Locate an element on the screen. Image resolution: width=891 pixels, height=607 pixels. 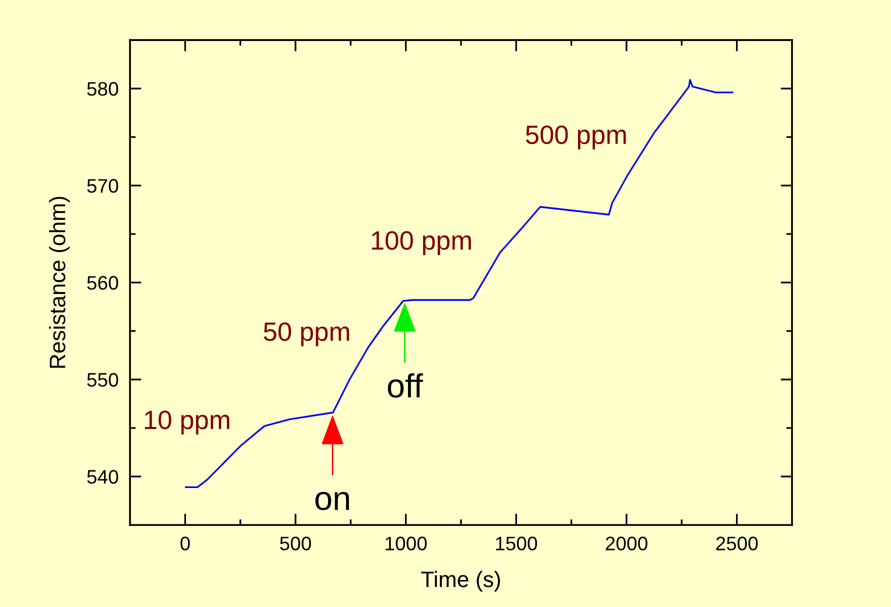
x-tick-label: 2500 is located at coordinates (737, 543).